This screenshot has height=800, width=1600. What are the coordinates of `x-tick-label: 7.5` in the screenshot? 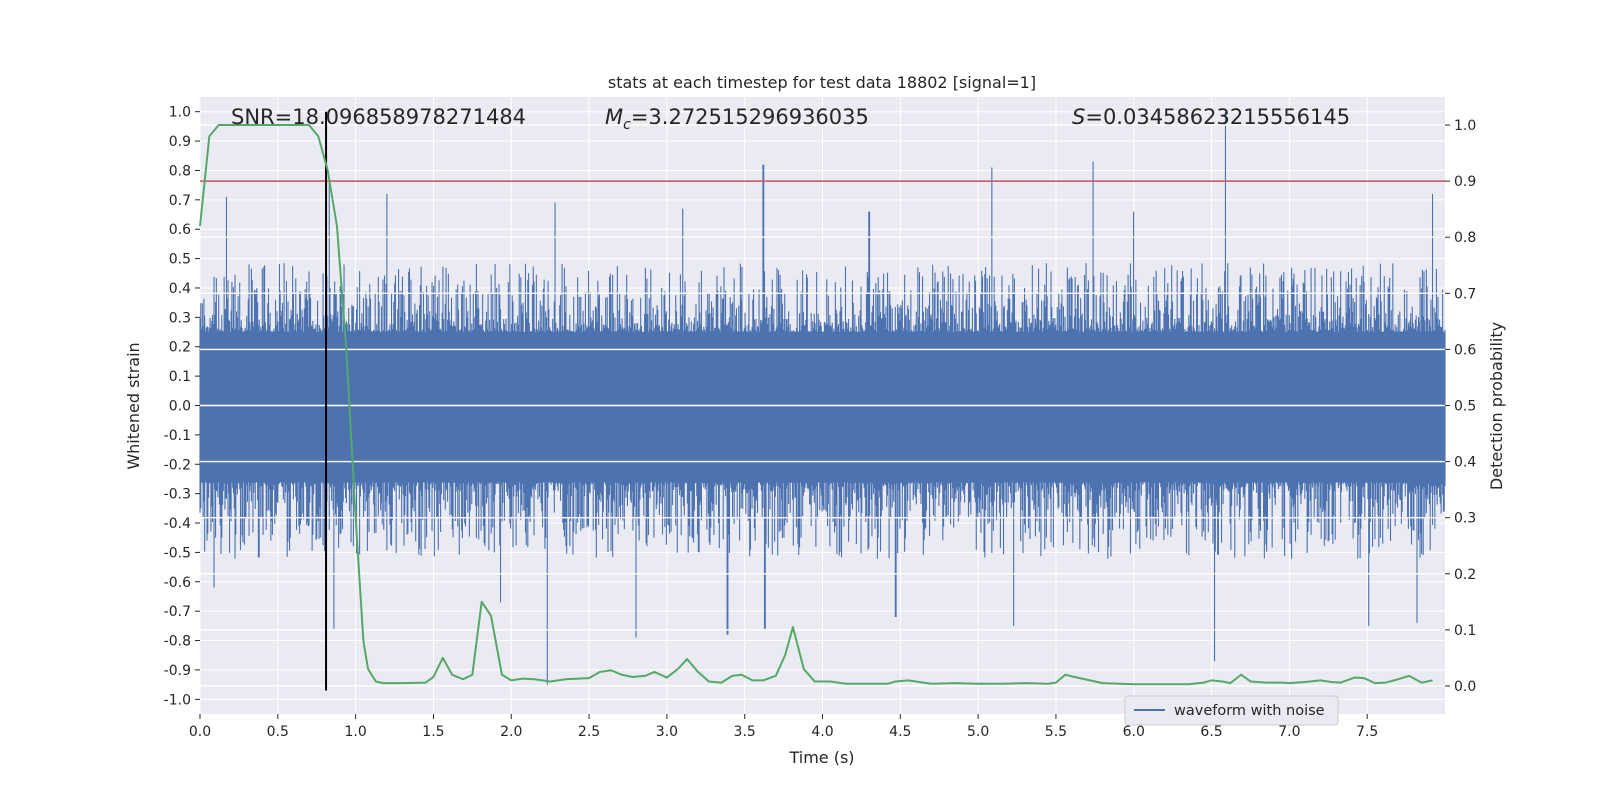 It's located at (1367, 732).